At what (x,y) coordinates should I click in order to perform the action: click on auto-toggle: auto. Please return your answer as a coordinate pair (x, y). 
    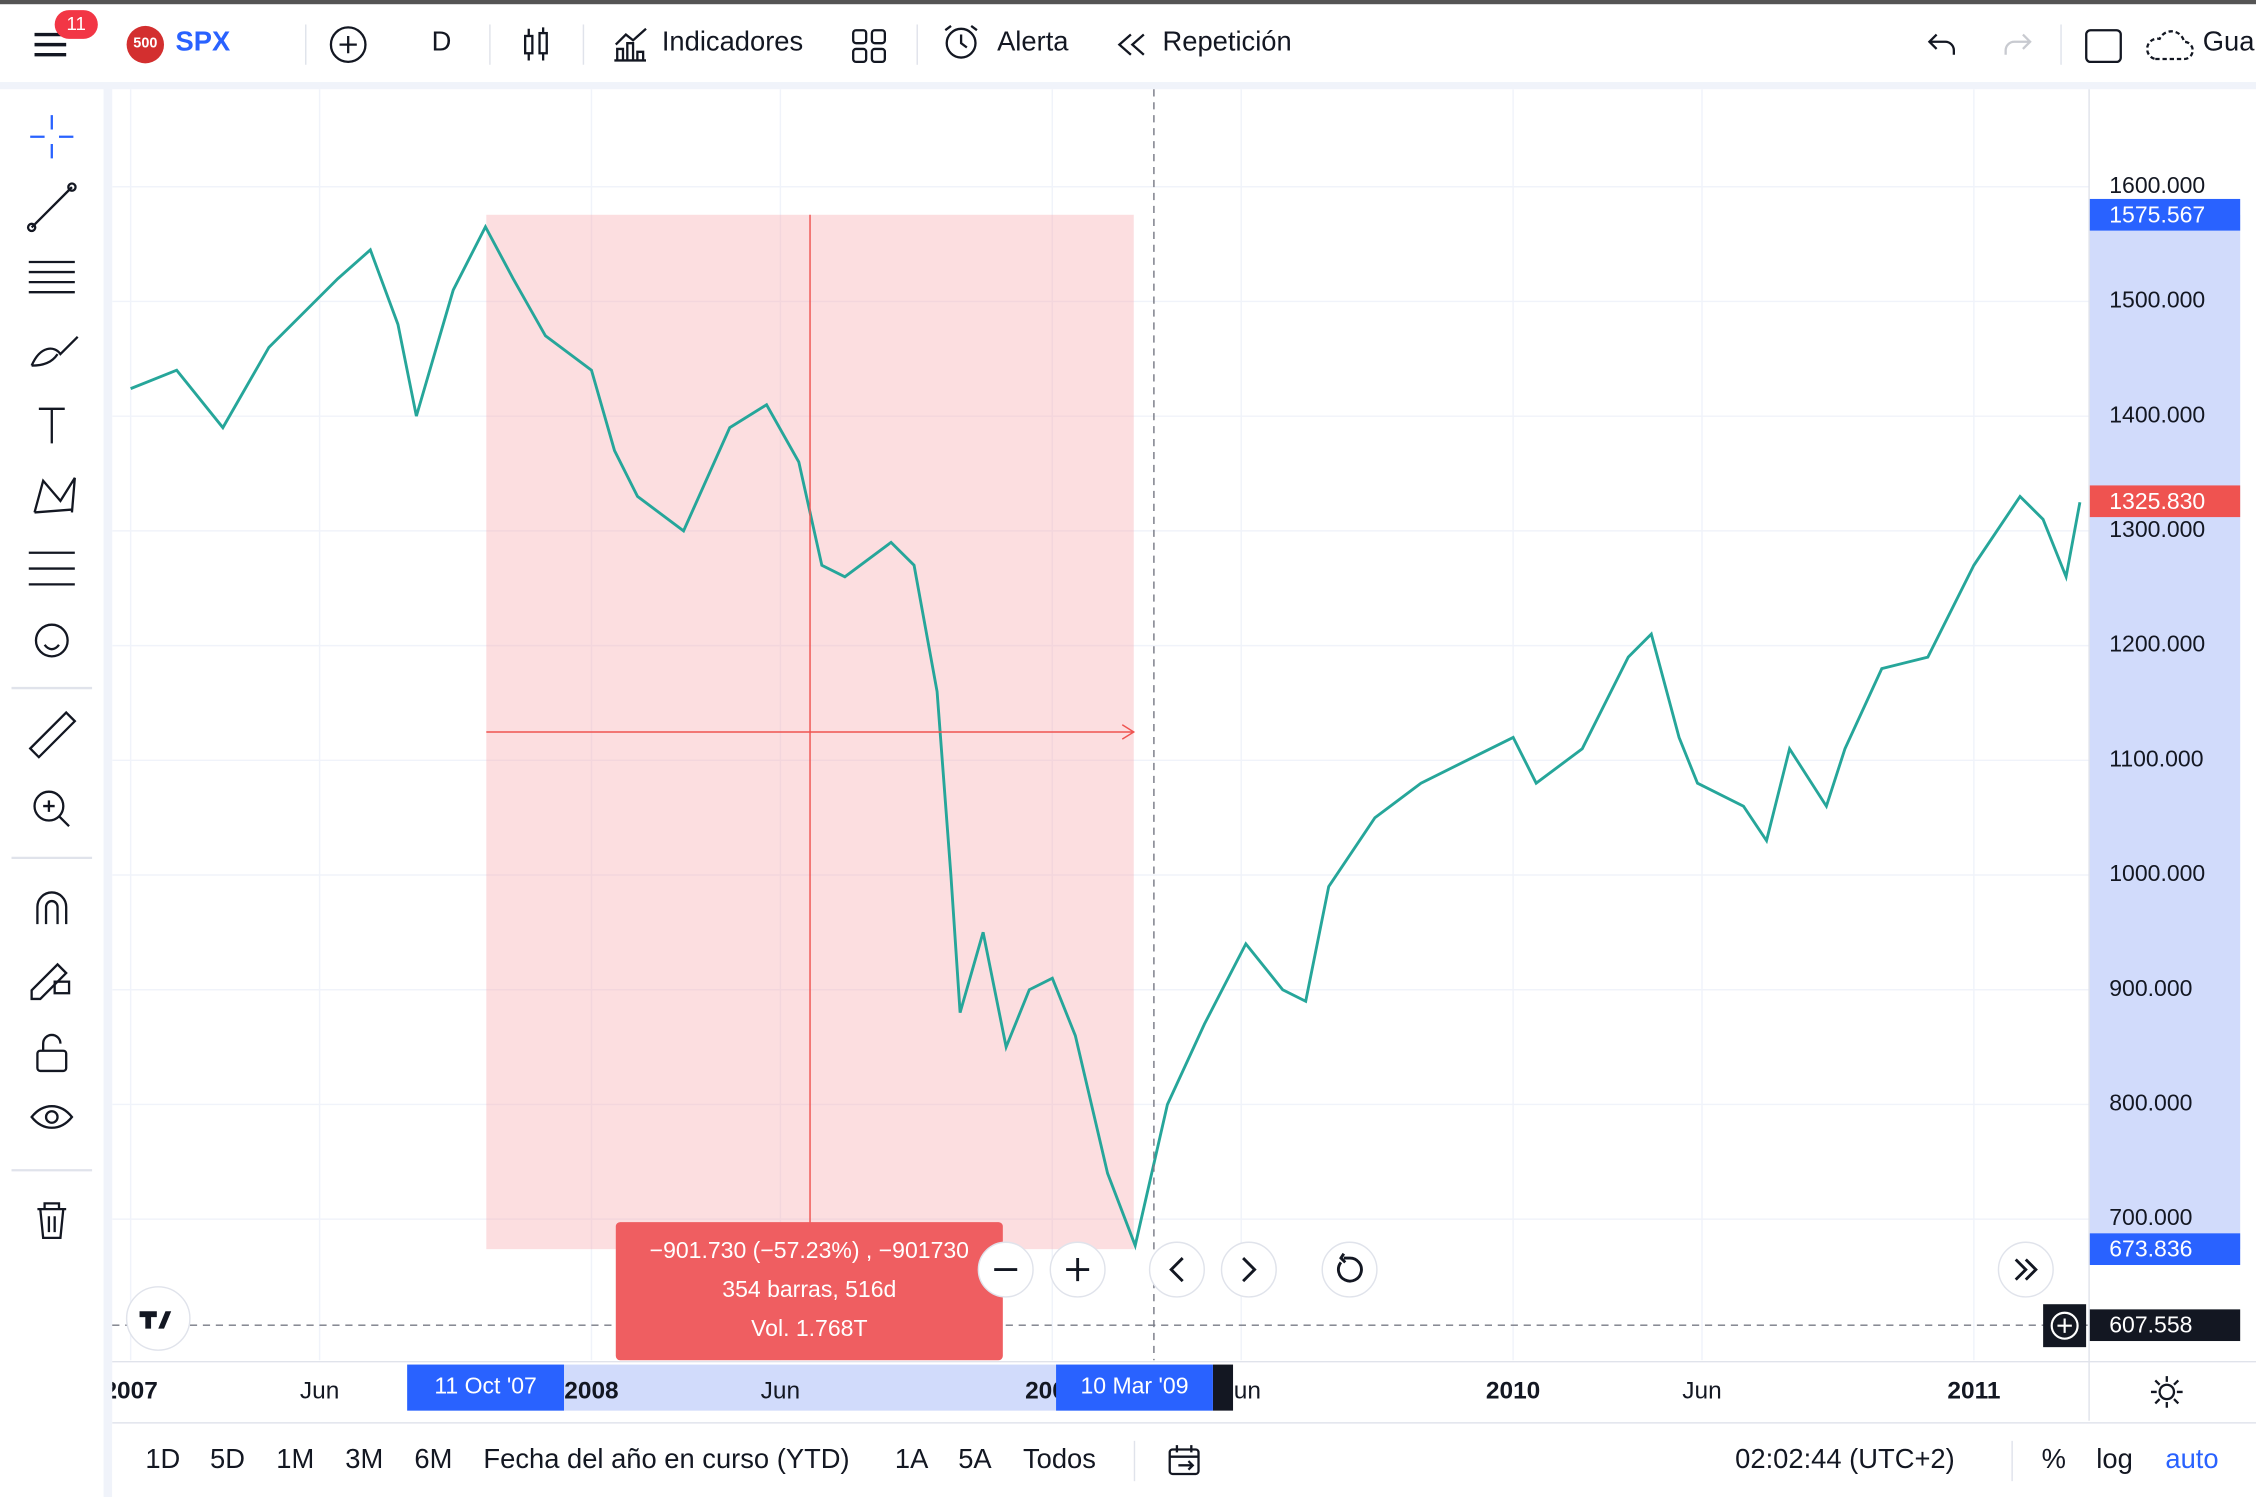
    Looking at the image, I should click on (2192, 1460).